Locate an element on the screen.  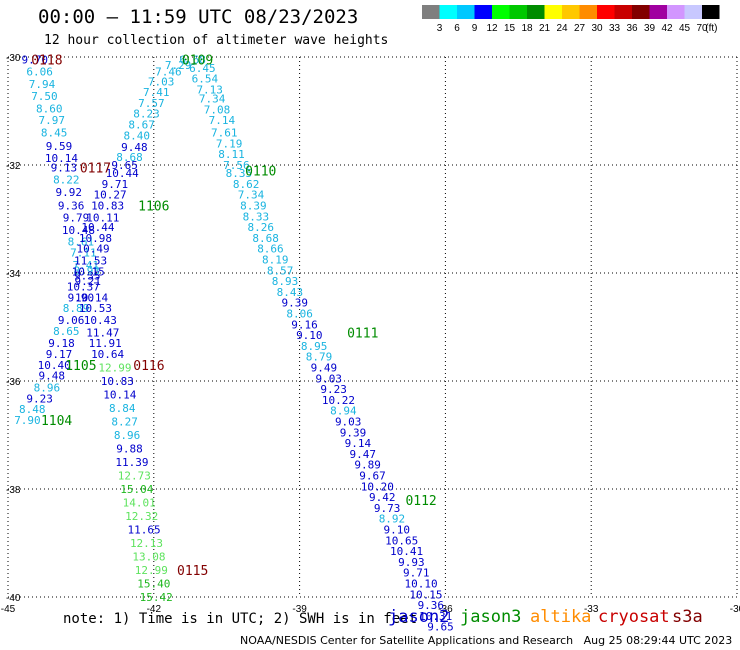
wave-height-label: 10.43 is located at coordinates (100, 320).